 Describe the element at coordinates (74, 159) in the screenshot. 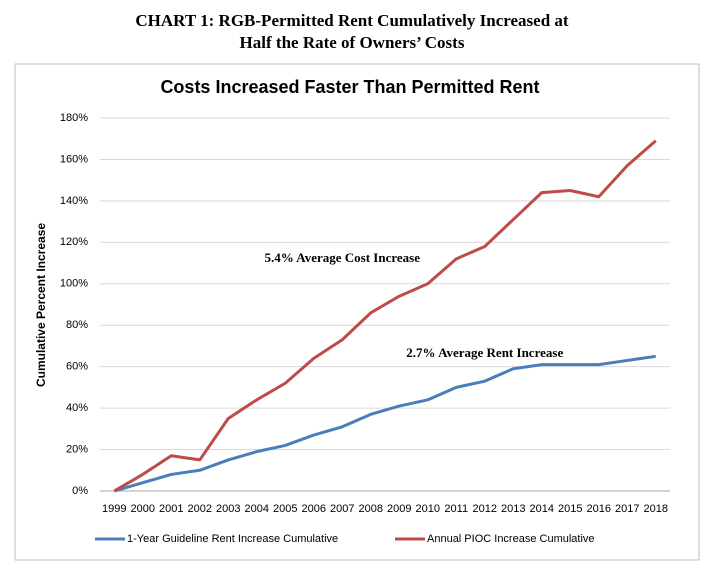

I see `y-tick-label: 160%` at that location.